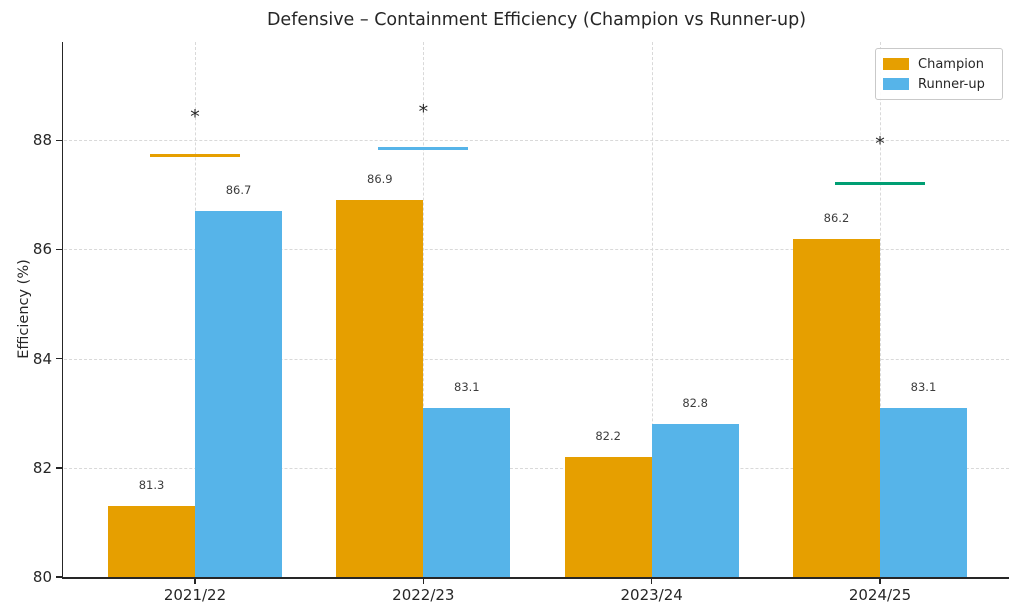 This screenshot has width=1024, height=614. I want to click on bar-value-label: 81.3, so click(151, 485).